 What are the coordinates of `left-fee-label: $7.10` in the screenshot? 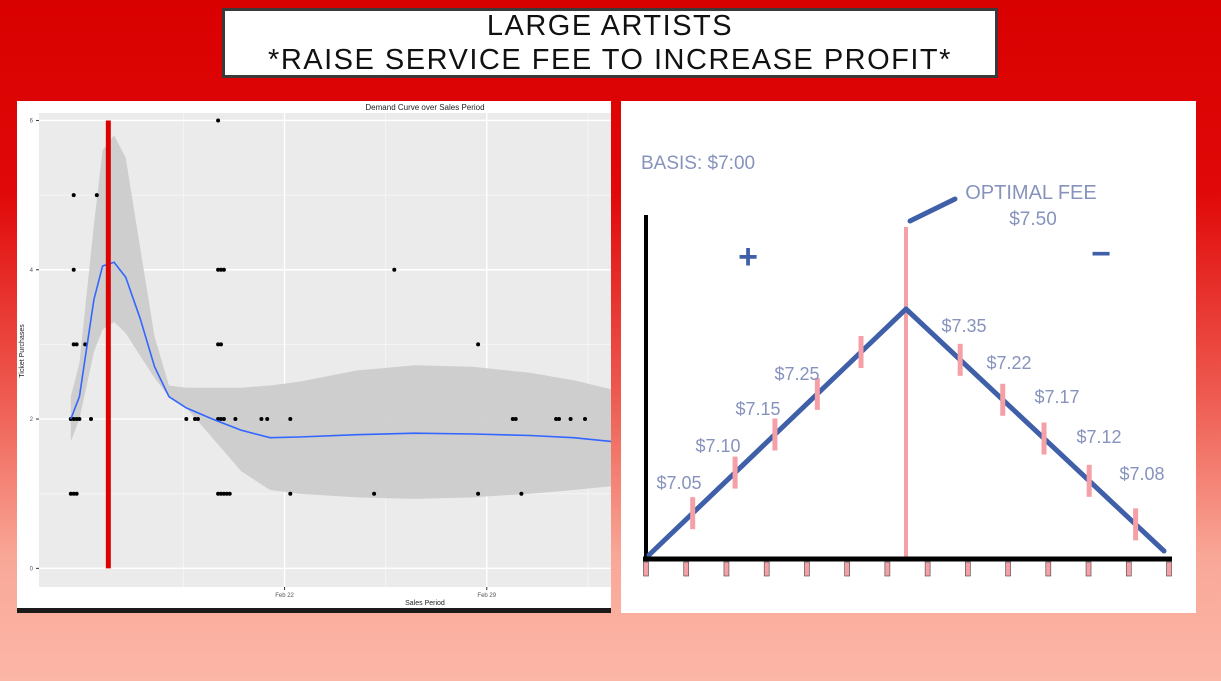 It's located at (717, 446).